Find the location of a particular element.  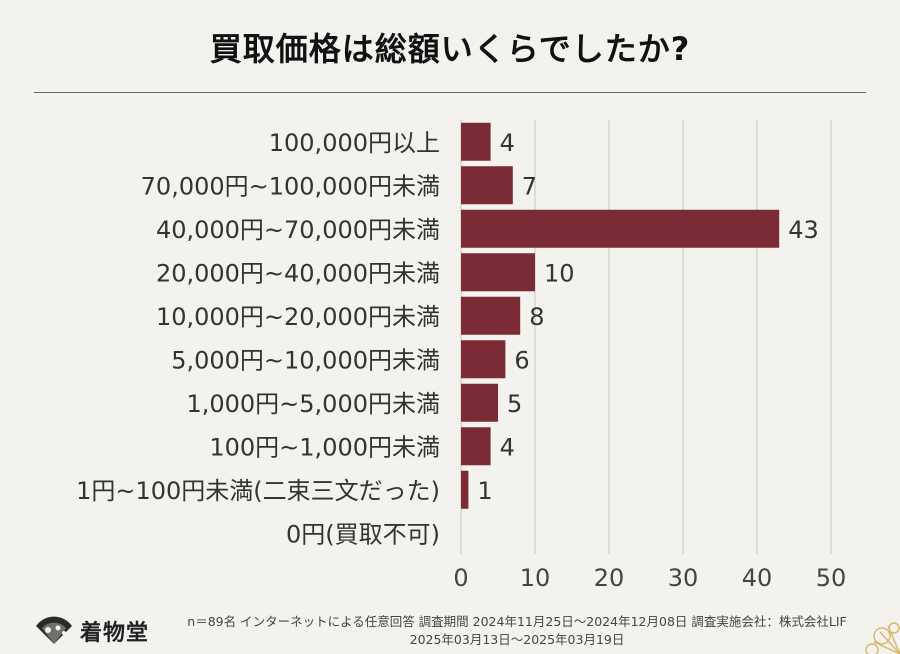

x-tick-label: 50 is located at coordinates (831, 578).